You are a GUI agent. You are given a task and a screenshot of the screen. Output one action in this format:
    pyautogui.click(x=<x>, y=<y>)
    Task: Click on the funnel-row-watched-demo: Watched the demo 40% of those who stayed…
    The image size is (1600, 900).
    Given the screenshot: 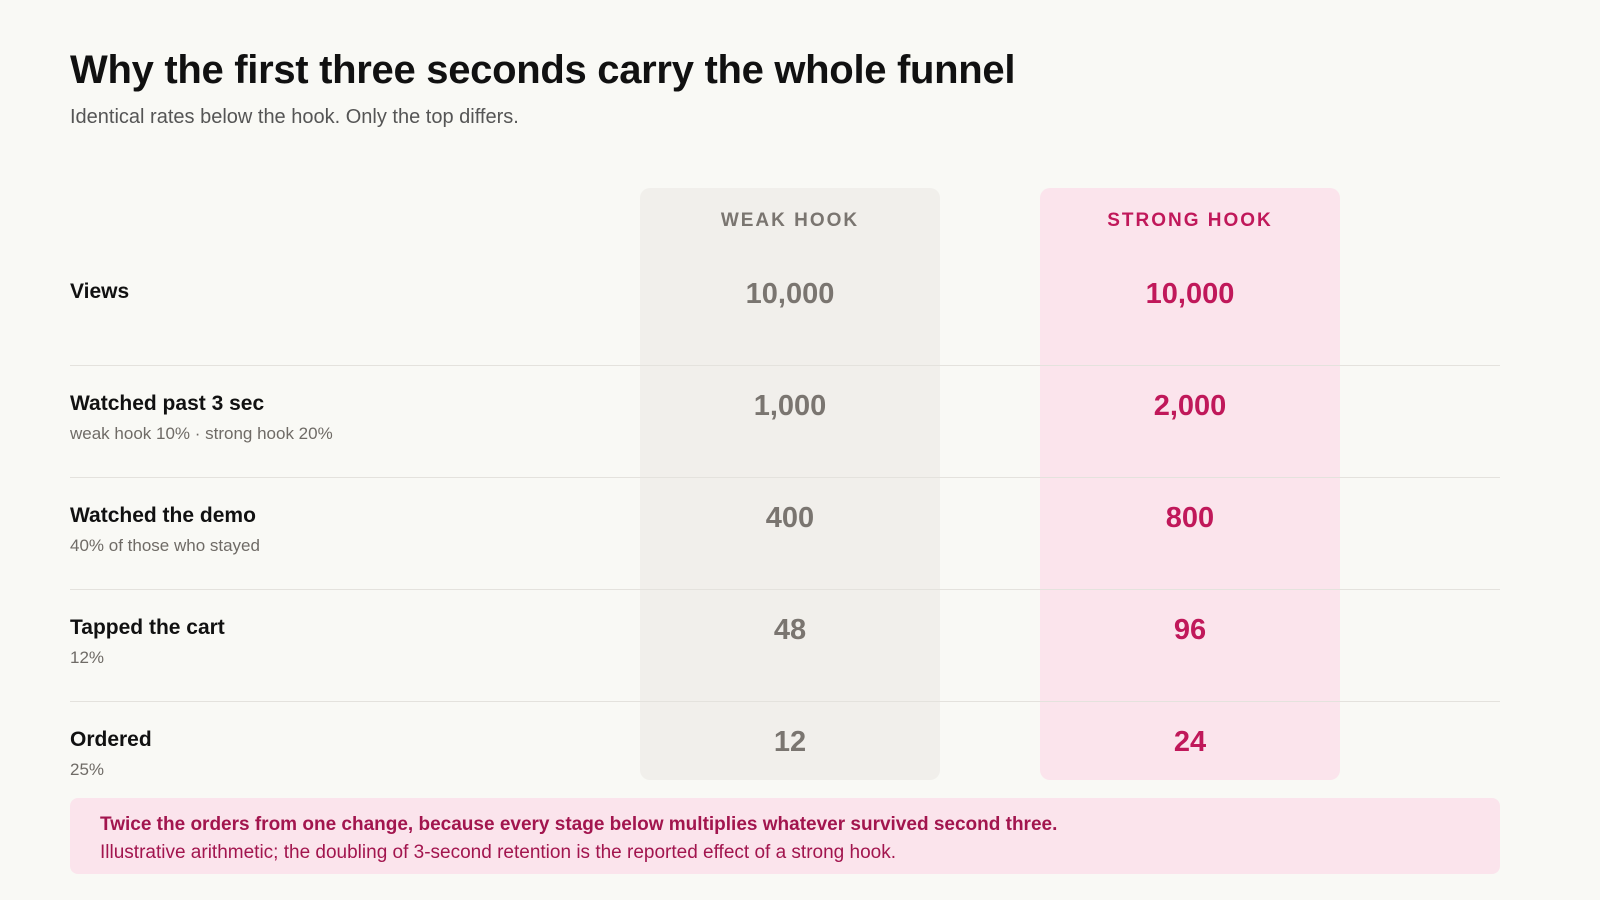 What is the action you would take?
    pyautogui.click(x=785, y=534)
    